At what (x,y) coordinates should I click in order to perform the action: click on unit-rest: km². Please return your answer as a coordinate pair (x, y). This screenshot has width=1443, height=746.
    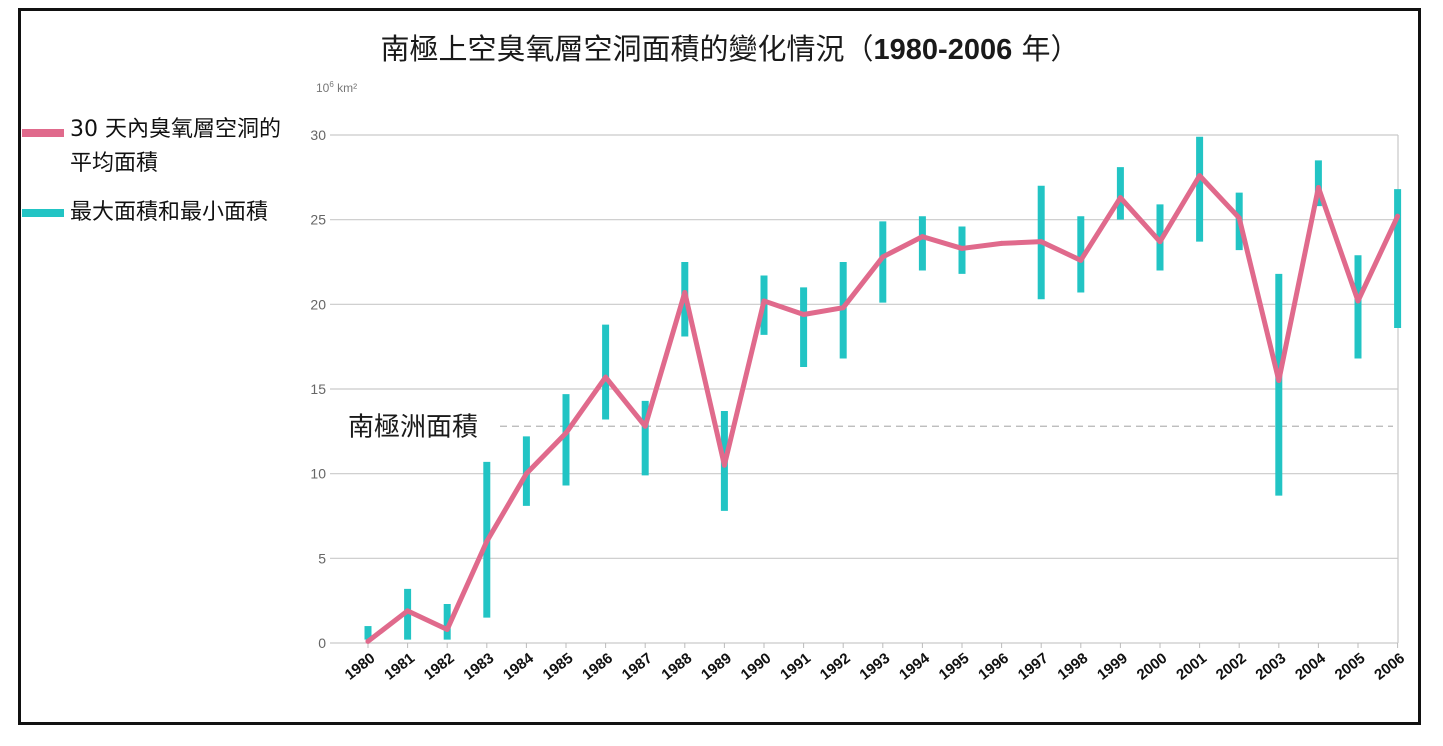
    Looking at the image, I should click on (345, 88).